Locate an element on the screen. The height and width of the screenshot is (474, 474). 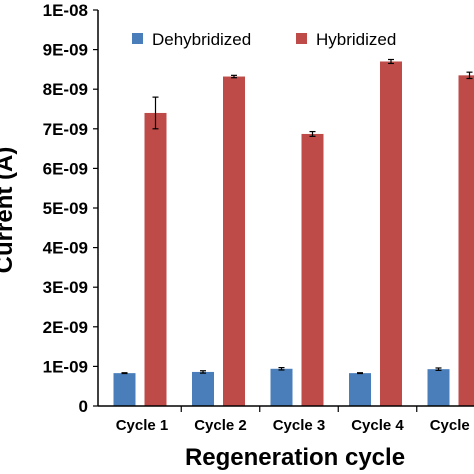
x-tick-label: Cycle 1 is located at coordinates (142, 425).